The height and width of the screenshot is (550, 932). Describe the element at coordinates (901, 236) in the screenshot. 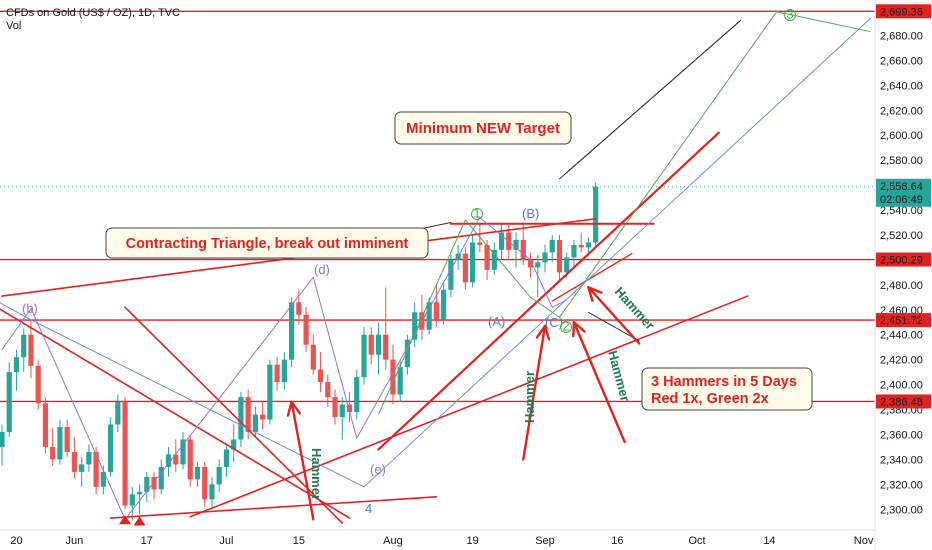

I see `y-tick-label-10: 2,520.00` at that location.